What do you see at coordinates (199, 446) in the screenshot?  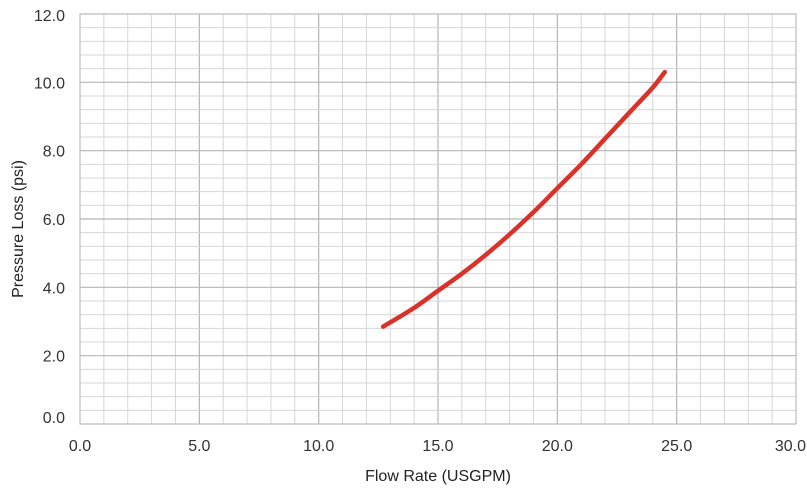 I see `x-tick-label: 5.0` at bounding box center [199, 446].